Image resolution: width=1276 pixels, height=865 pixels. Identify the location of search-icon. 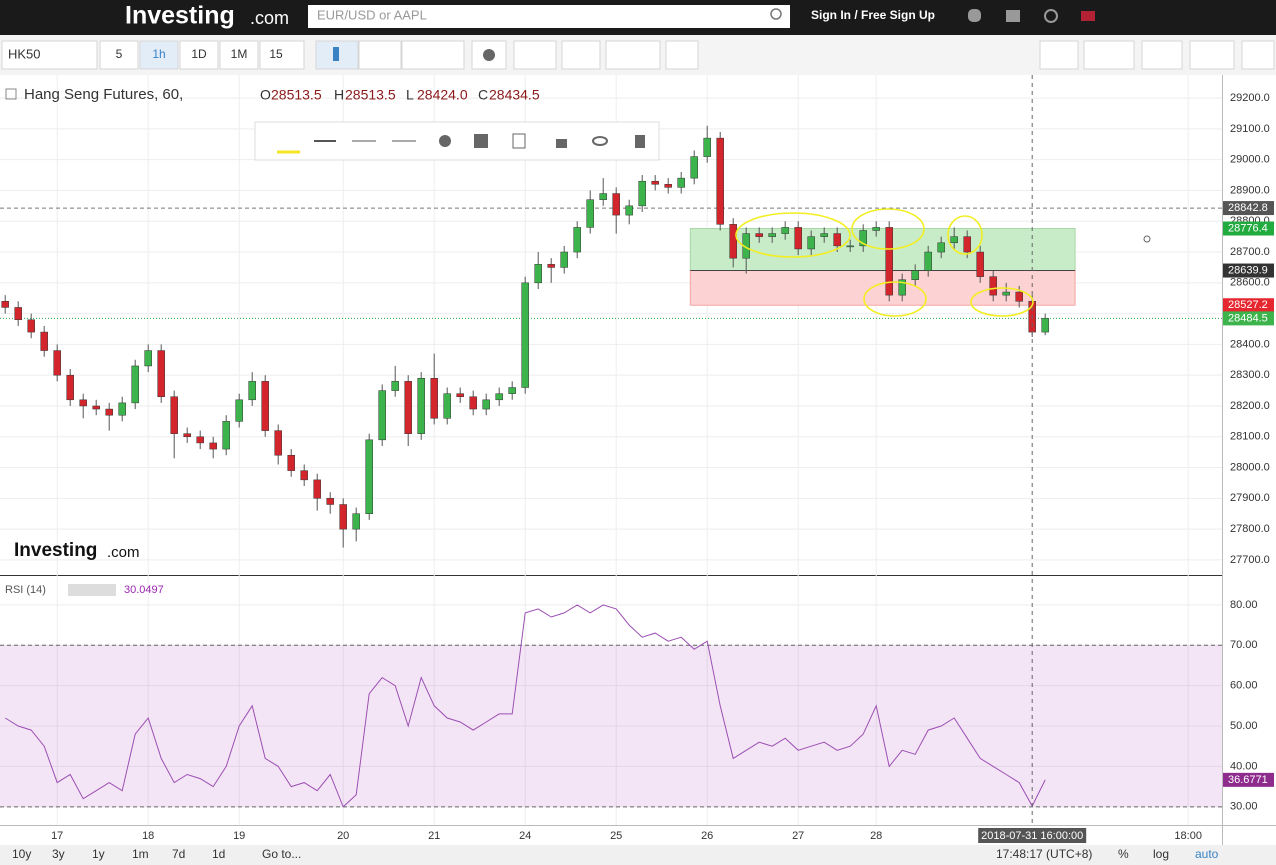
(776, 14).